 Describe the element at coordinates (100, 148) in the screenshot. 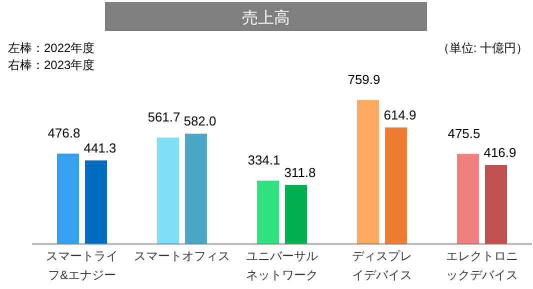

I see `data-label: 441.3` at that location.